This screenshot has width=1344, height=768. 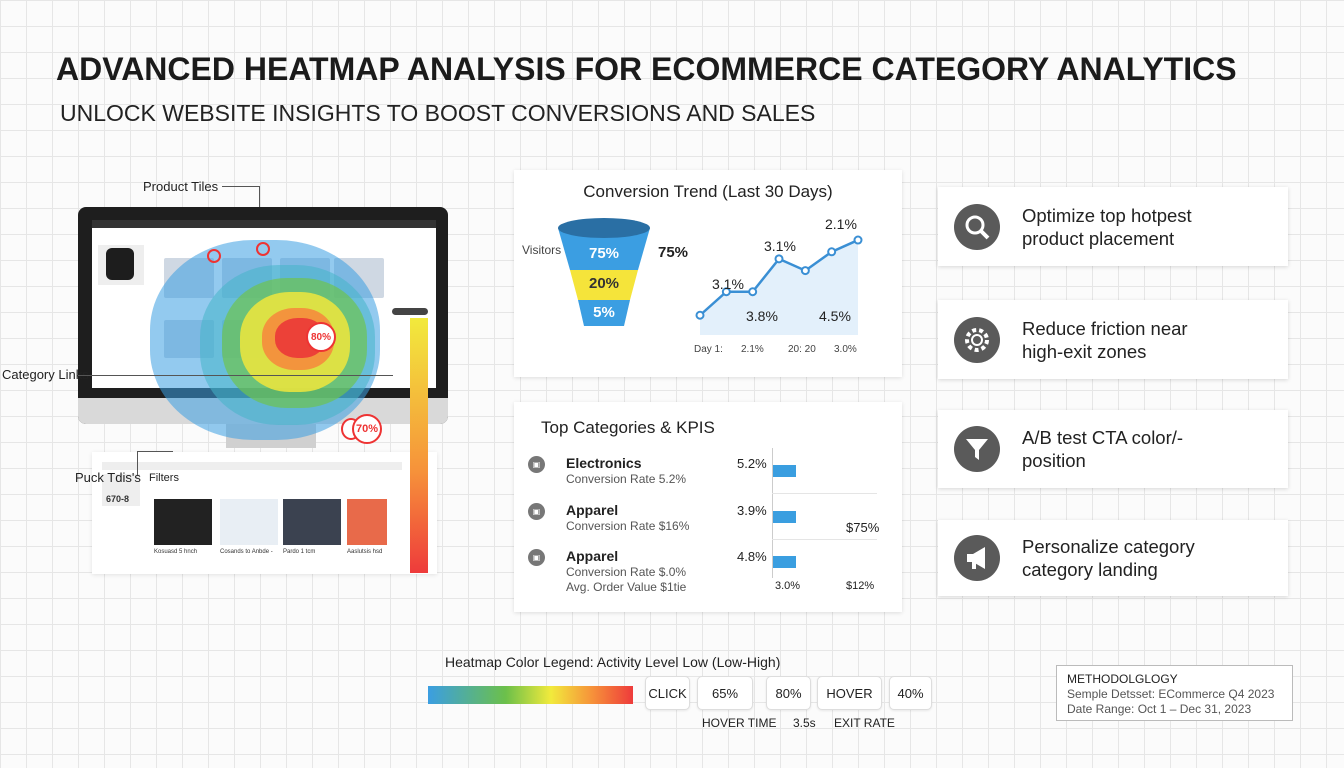 What do you see at coordinates (1108, 558) in the screenshot?
I see `recommendation-text: Personalize category category landing` at bounding box center [1108, 558].